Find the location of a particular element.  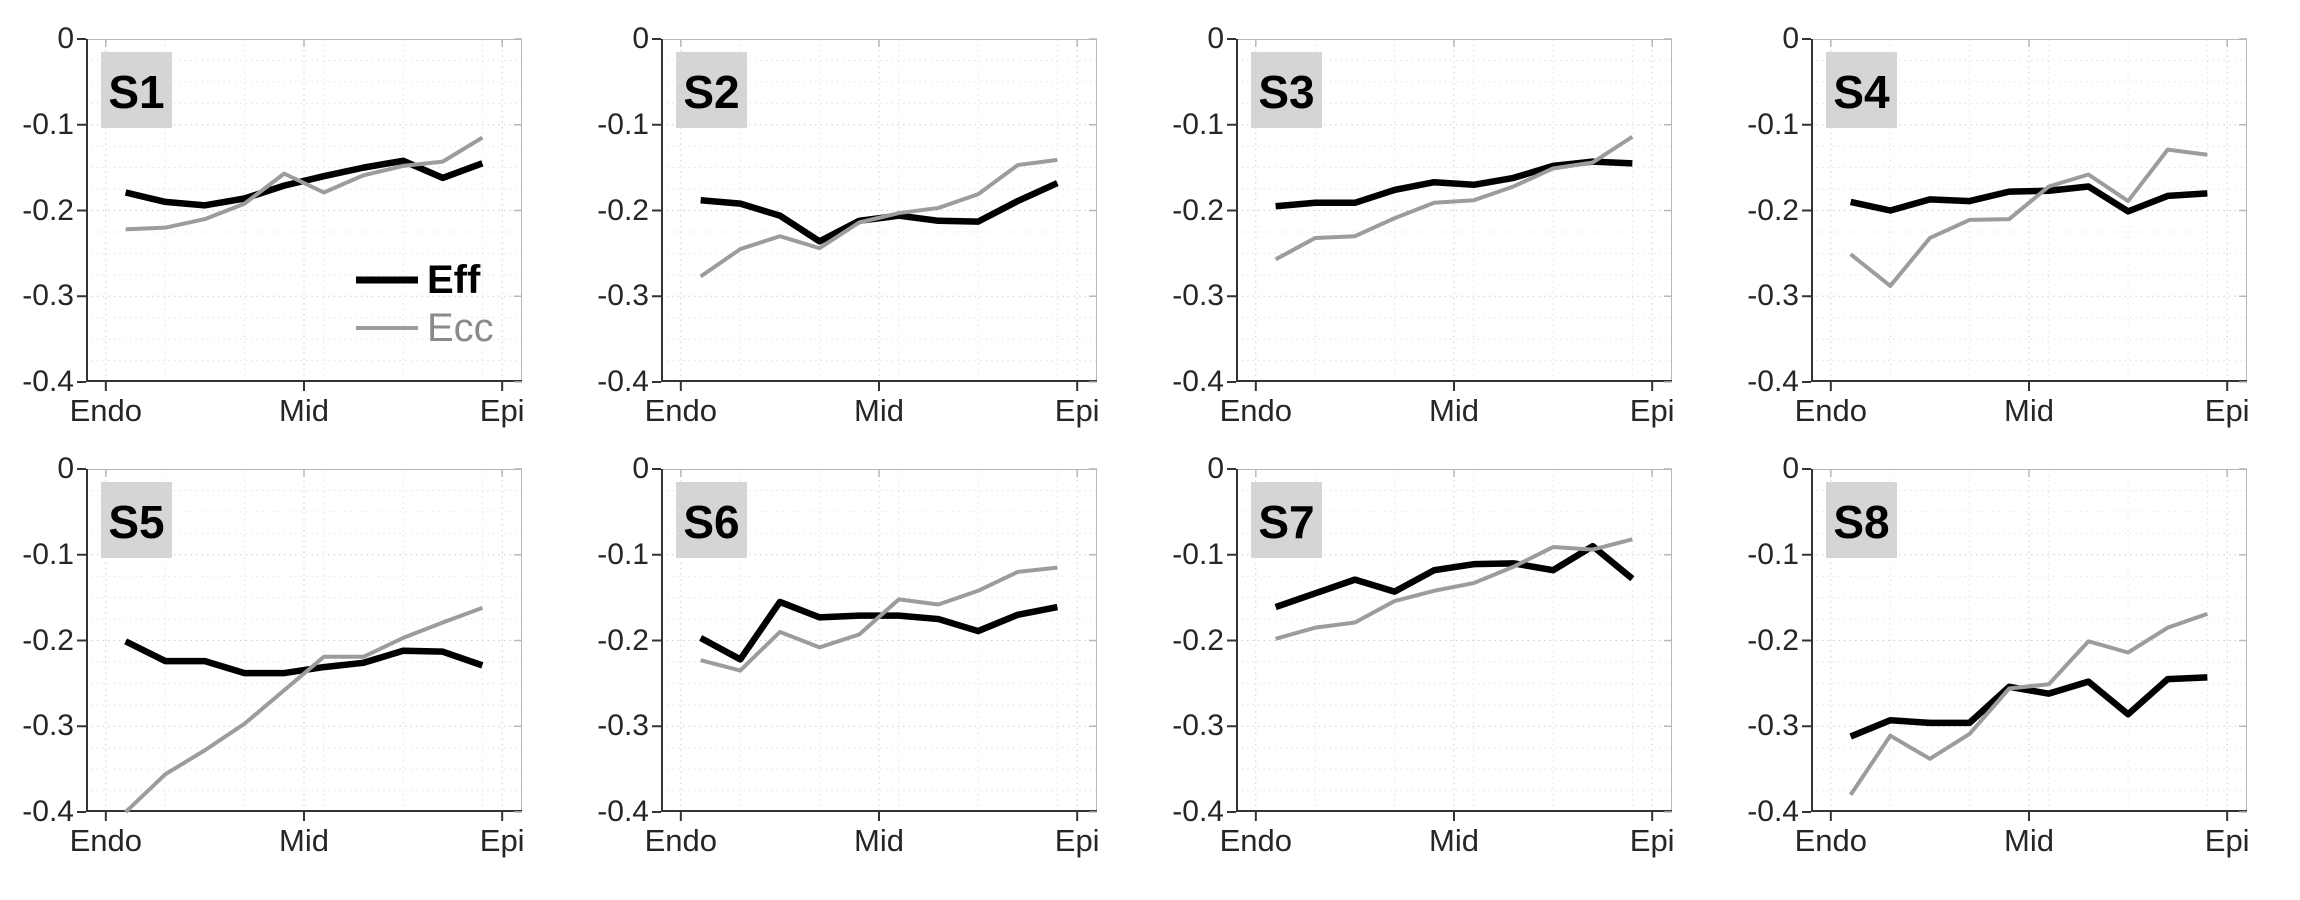

subplot-label: S6 is located at coordinates (711, 522).